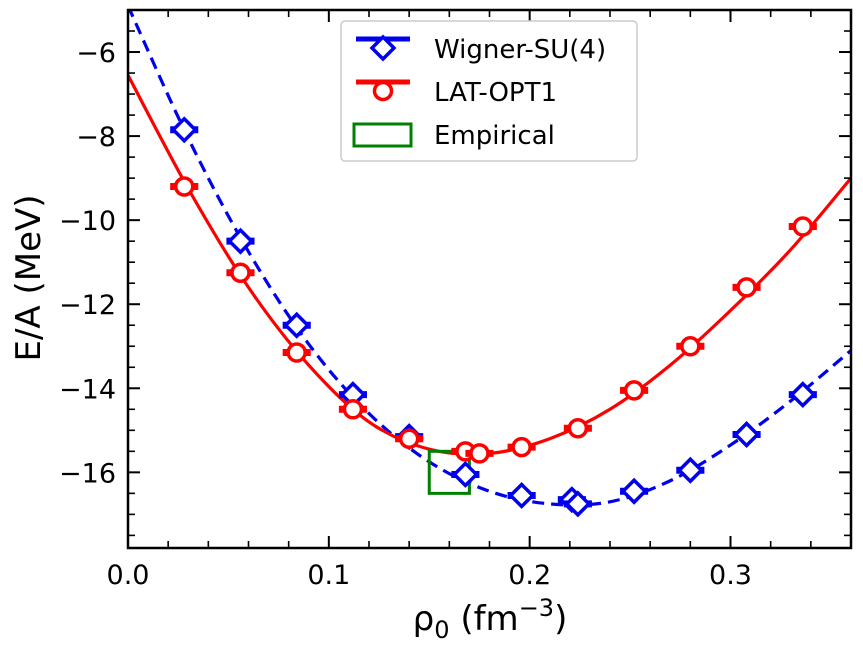 The image size is (863, 648). Describe the element at coordinates (730, 575) in the screenshot. I see `x-tick-label: 0.3` at that location.